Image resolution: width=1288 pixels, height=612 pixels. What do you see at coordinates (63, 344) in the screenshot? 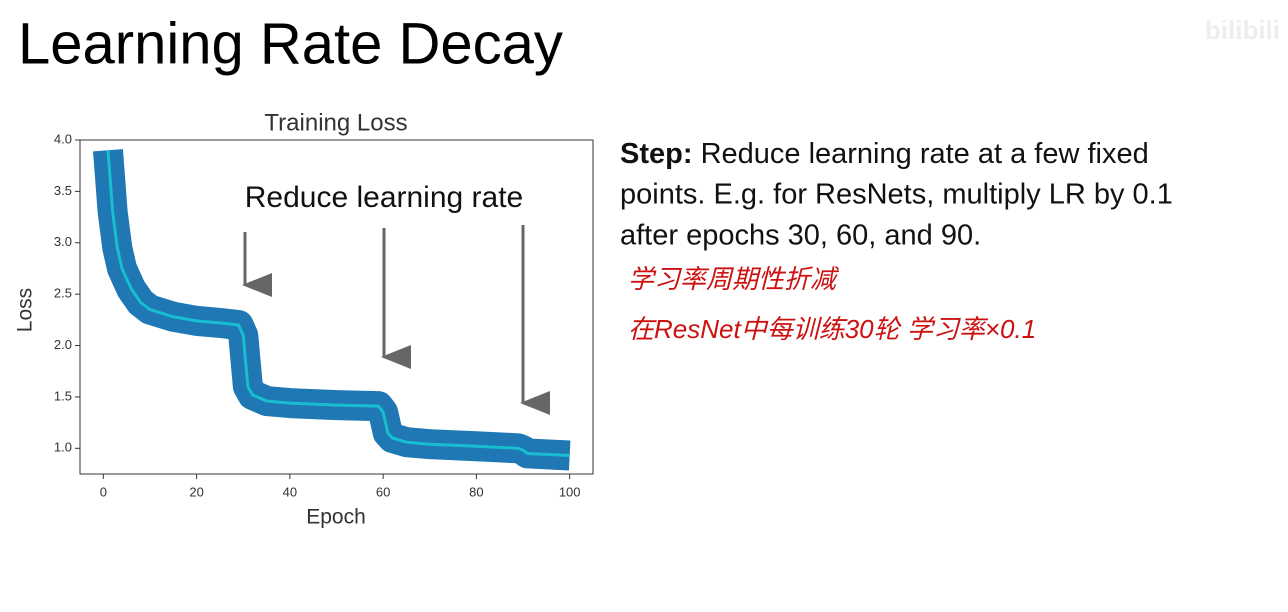
I see `y-tick-label: 2.0` at bounding box center [63, 344].